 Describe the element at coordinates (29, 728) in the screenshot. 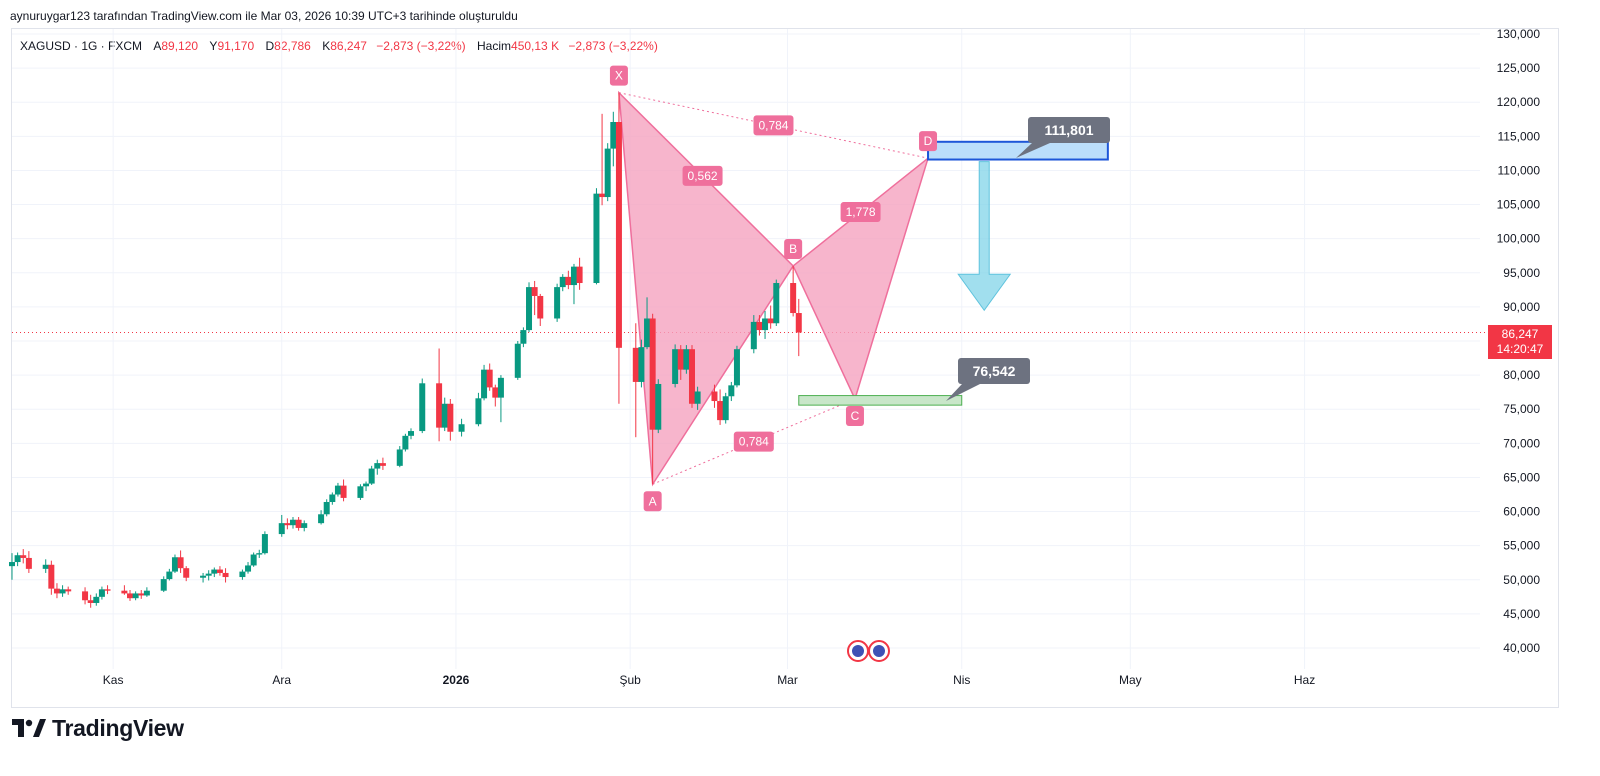

I see `tradingview-logo-icon` at that location.